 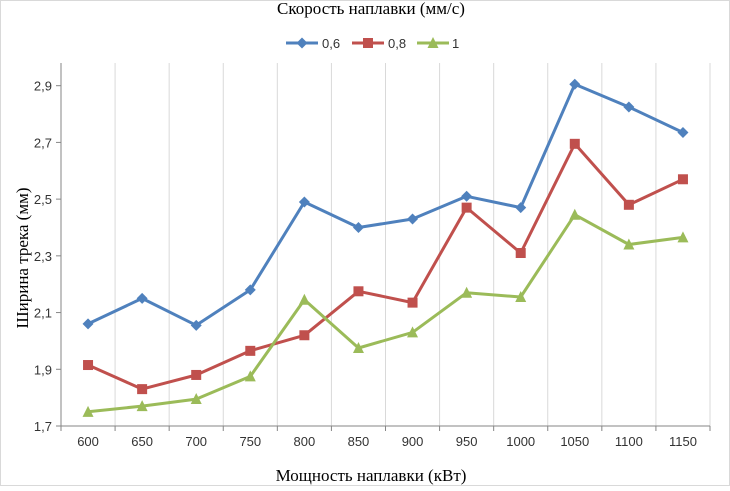 What do you see at coordinates (368, 43) in the screenshot?
I see `legend-marker-square-icon` at bounding box center [368, 43].